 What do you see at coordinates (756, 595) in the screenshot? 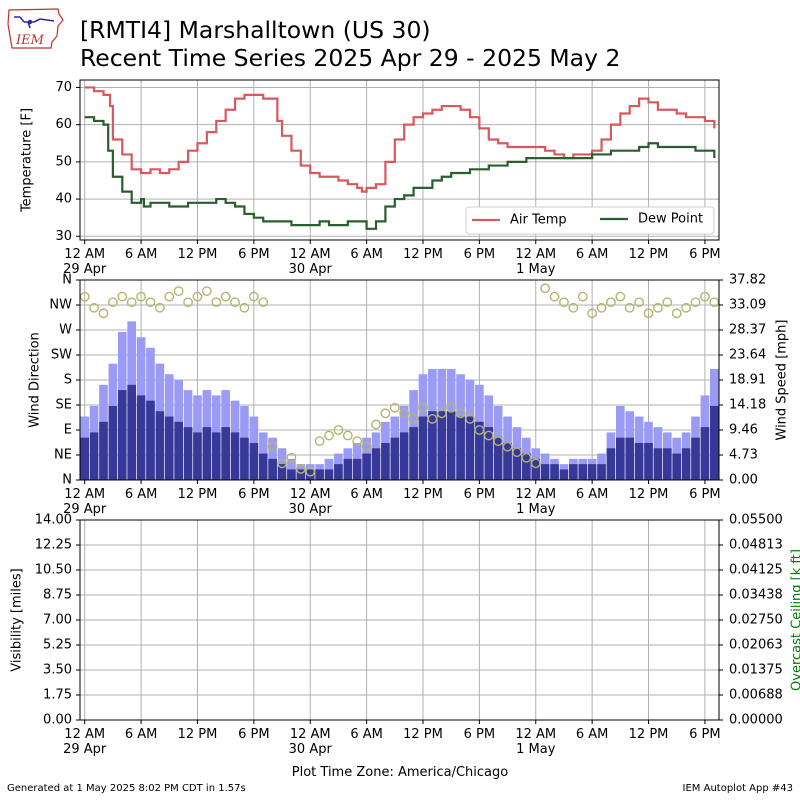
I see `ceiling-tick-label: 0.03438` at bounding box center [756, 595].